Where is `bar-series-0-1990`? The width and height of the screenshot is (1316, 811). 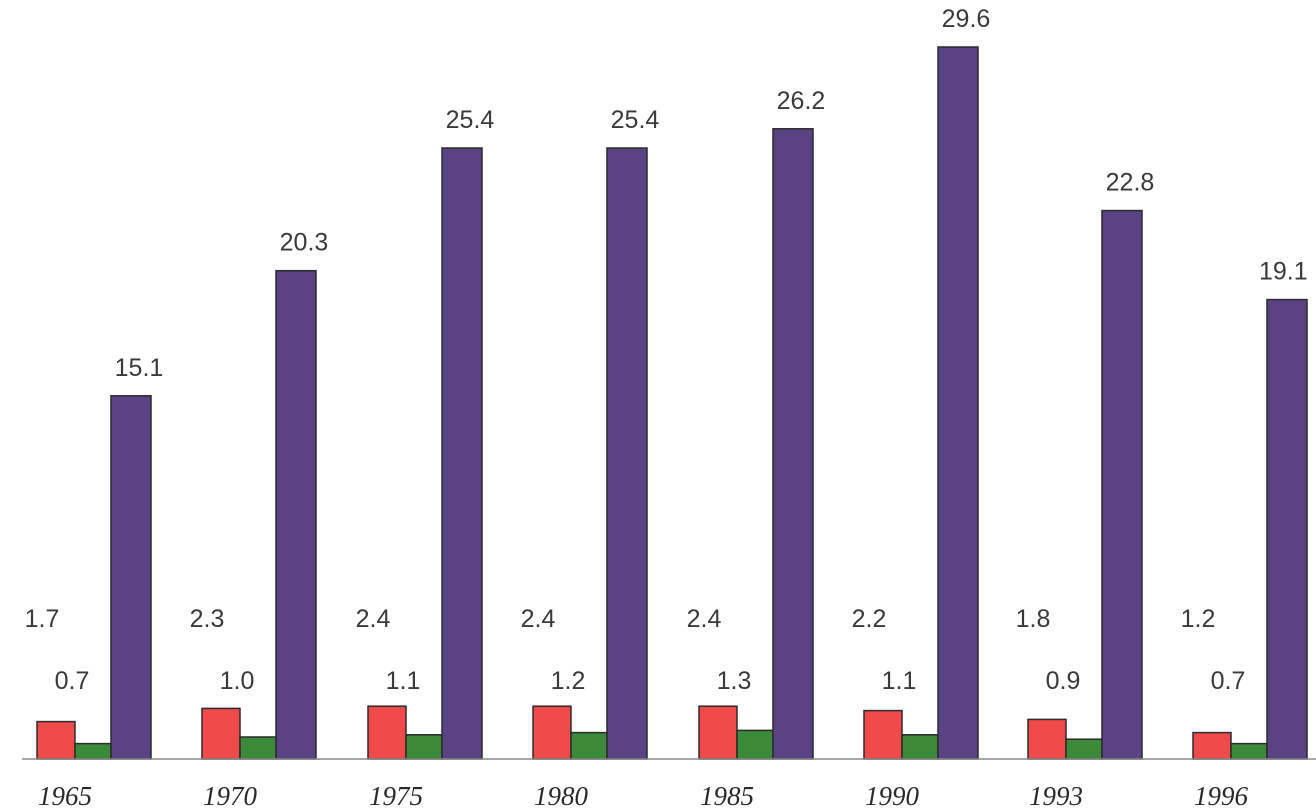 bar-series-0-1990 is located at coordinates (883, 734).